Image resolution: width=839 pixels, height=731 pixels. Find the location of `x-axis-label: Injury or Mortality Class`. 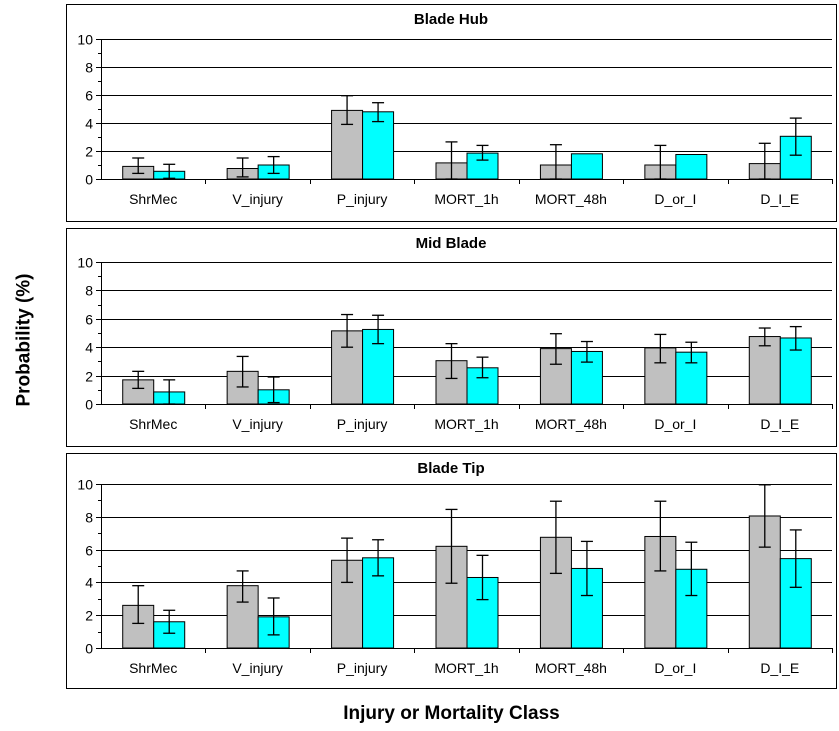

x-axis-label: Injury or Mortality Class is located at coordinates (451, 713).